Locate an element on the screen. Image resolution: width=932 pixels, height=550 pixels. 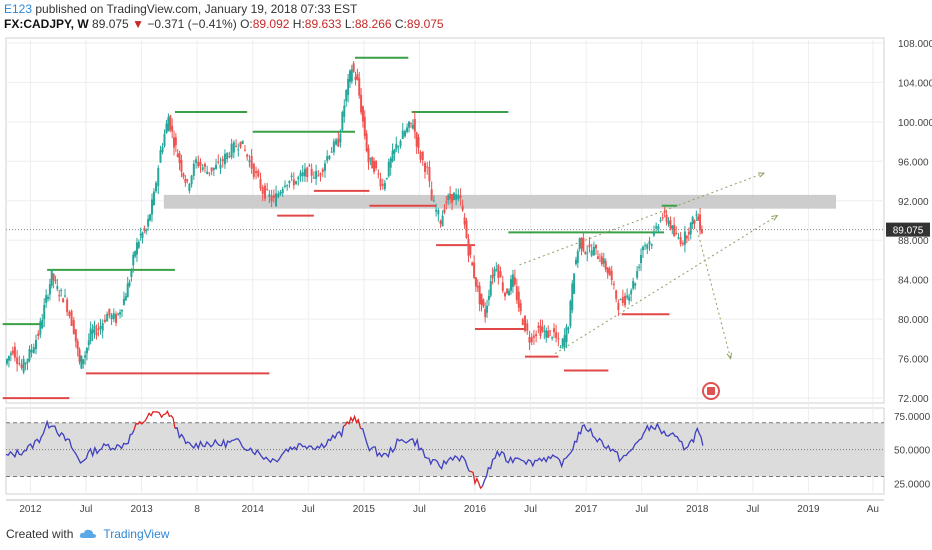
rsi-extreme-line is located at coordinates (476, 480).